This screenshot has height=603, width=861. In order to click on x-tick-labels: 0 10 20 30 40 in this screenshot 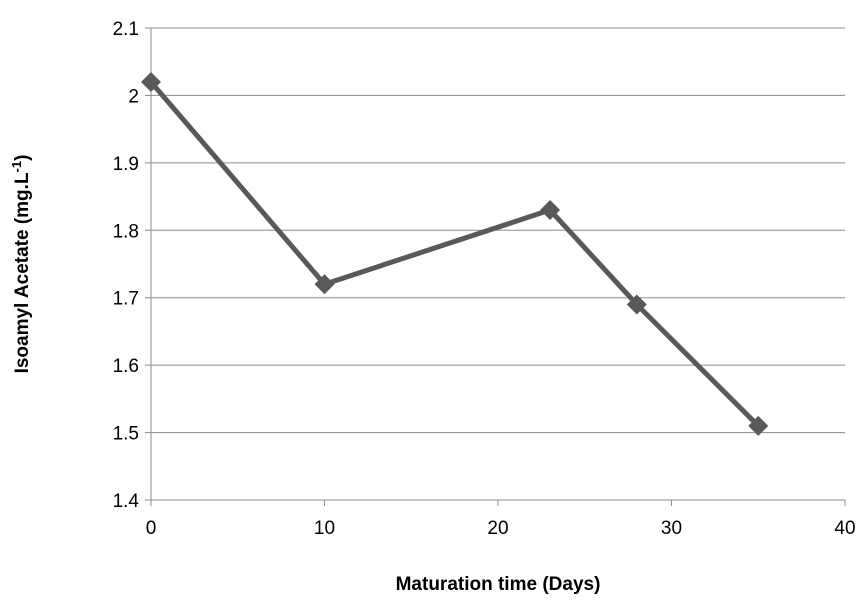, I will do `click(501, 519)`.